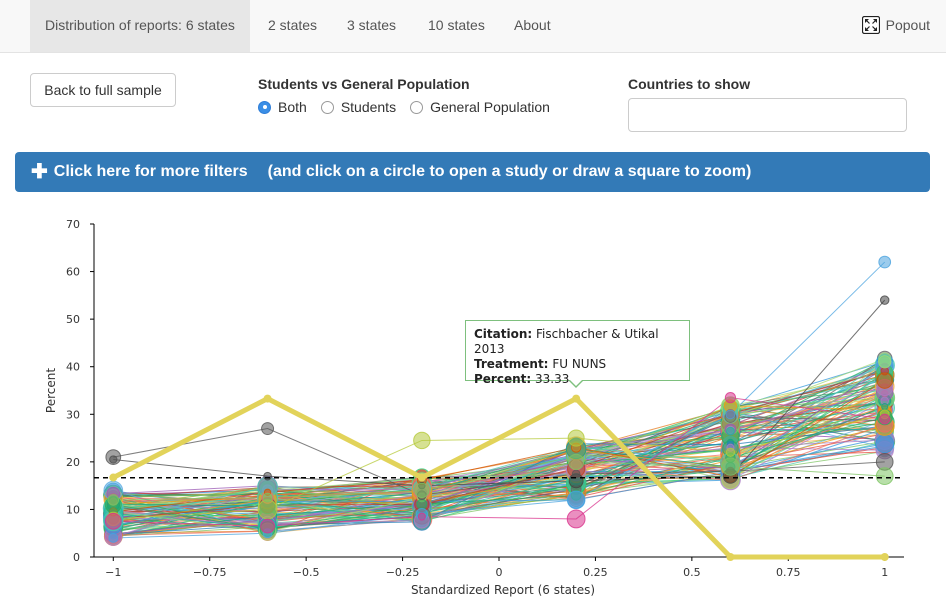 The height and width of the screenshot is (601, 946). Describe the element at coordinates (576, 382) in the screenshot. I see `tooltip-arrow-inner` at that location.